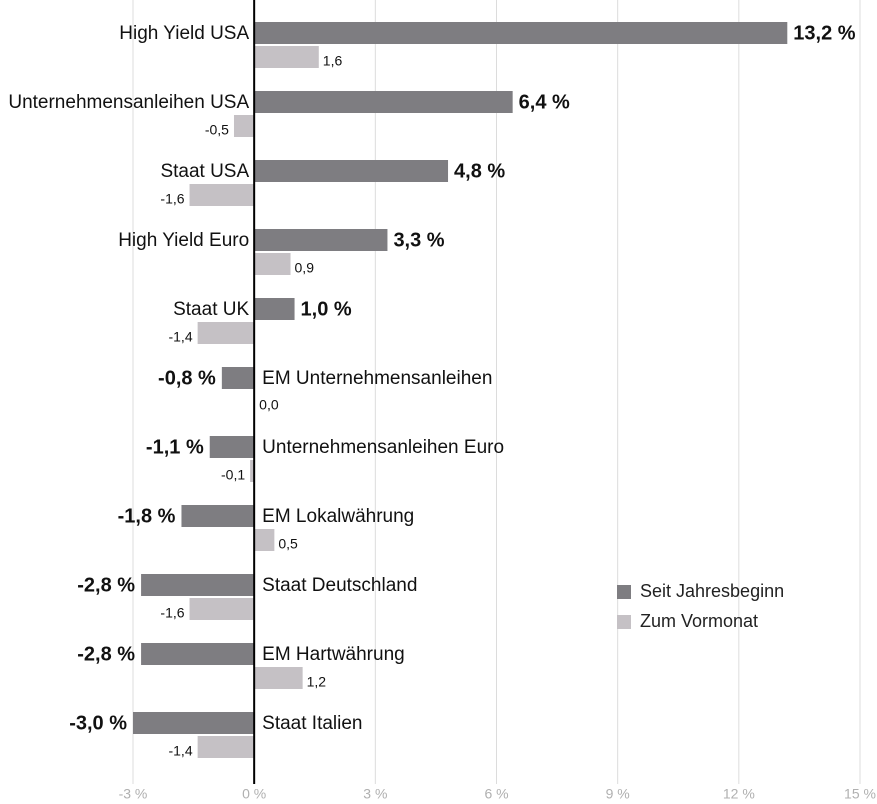  What do you see at coordinates (699, 621) in the screenshot?
I see `legend-label: Zum Vormonat` at bounding box center [699, 621].